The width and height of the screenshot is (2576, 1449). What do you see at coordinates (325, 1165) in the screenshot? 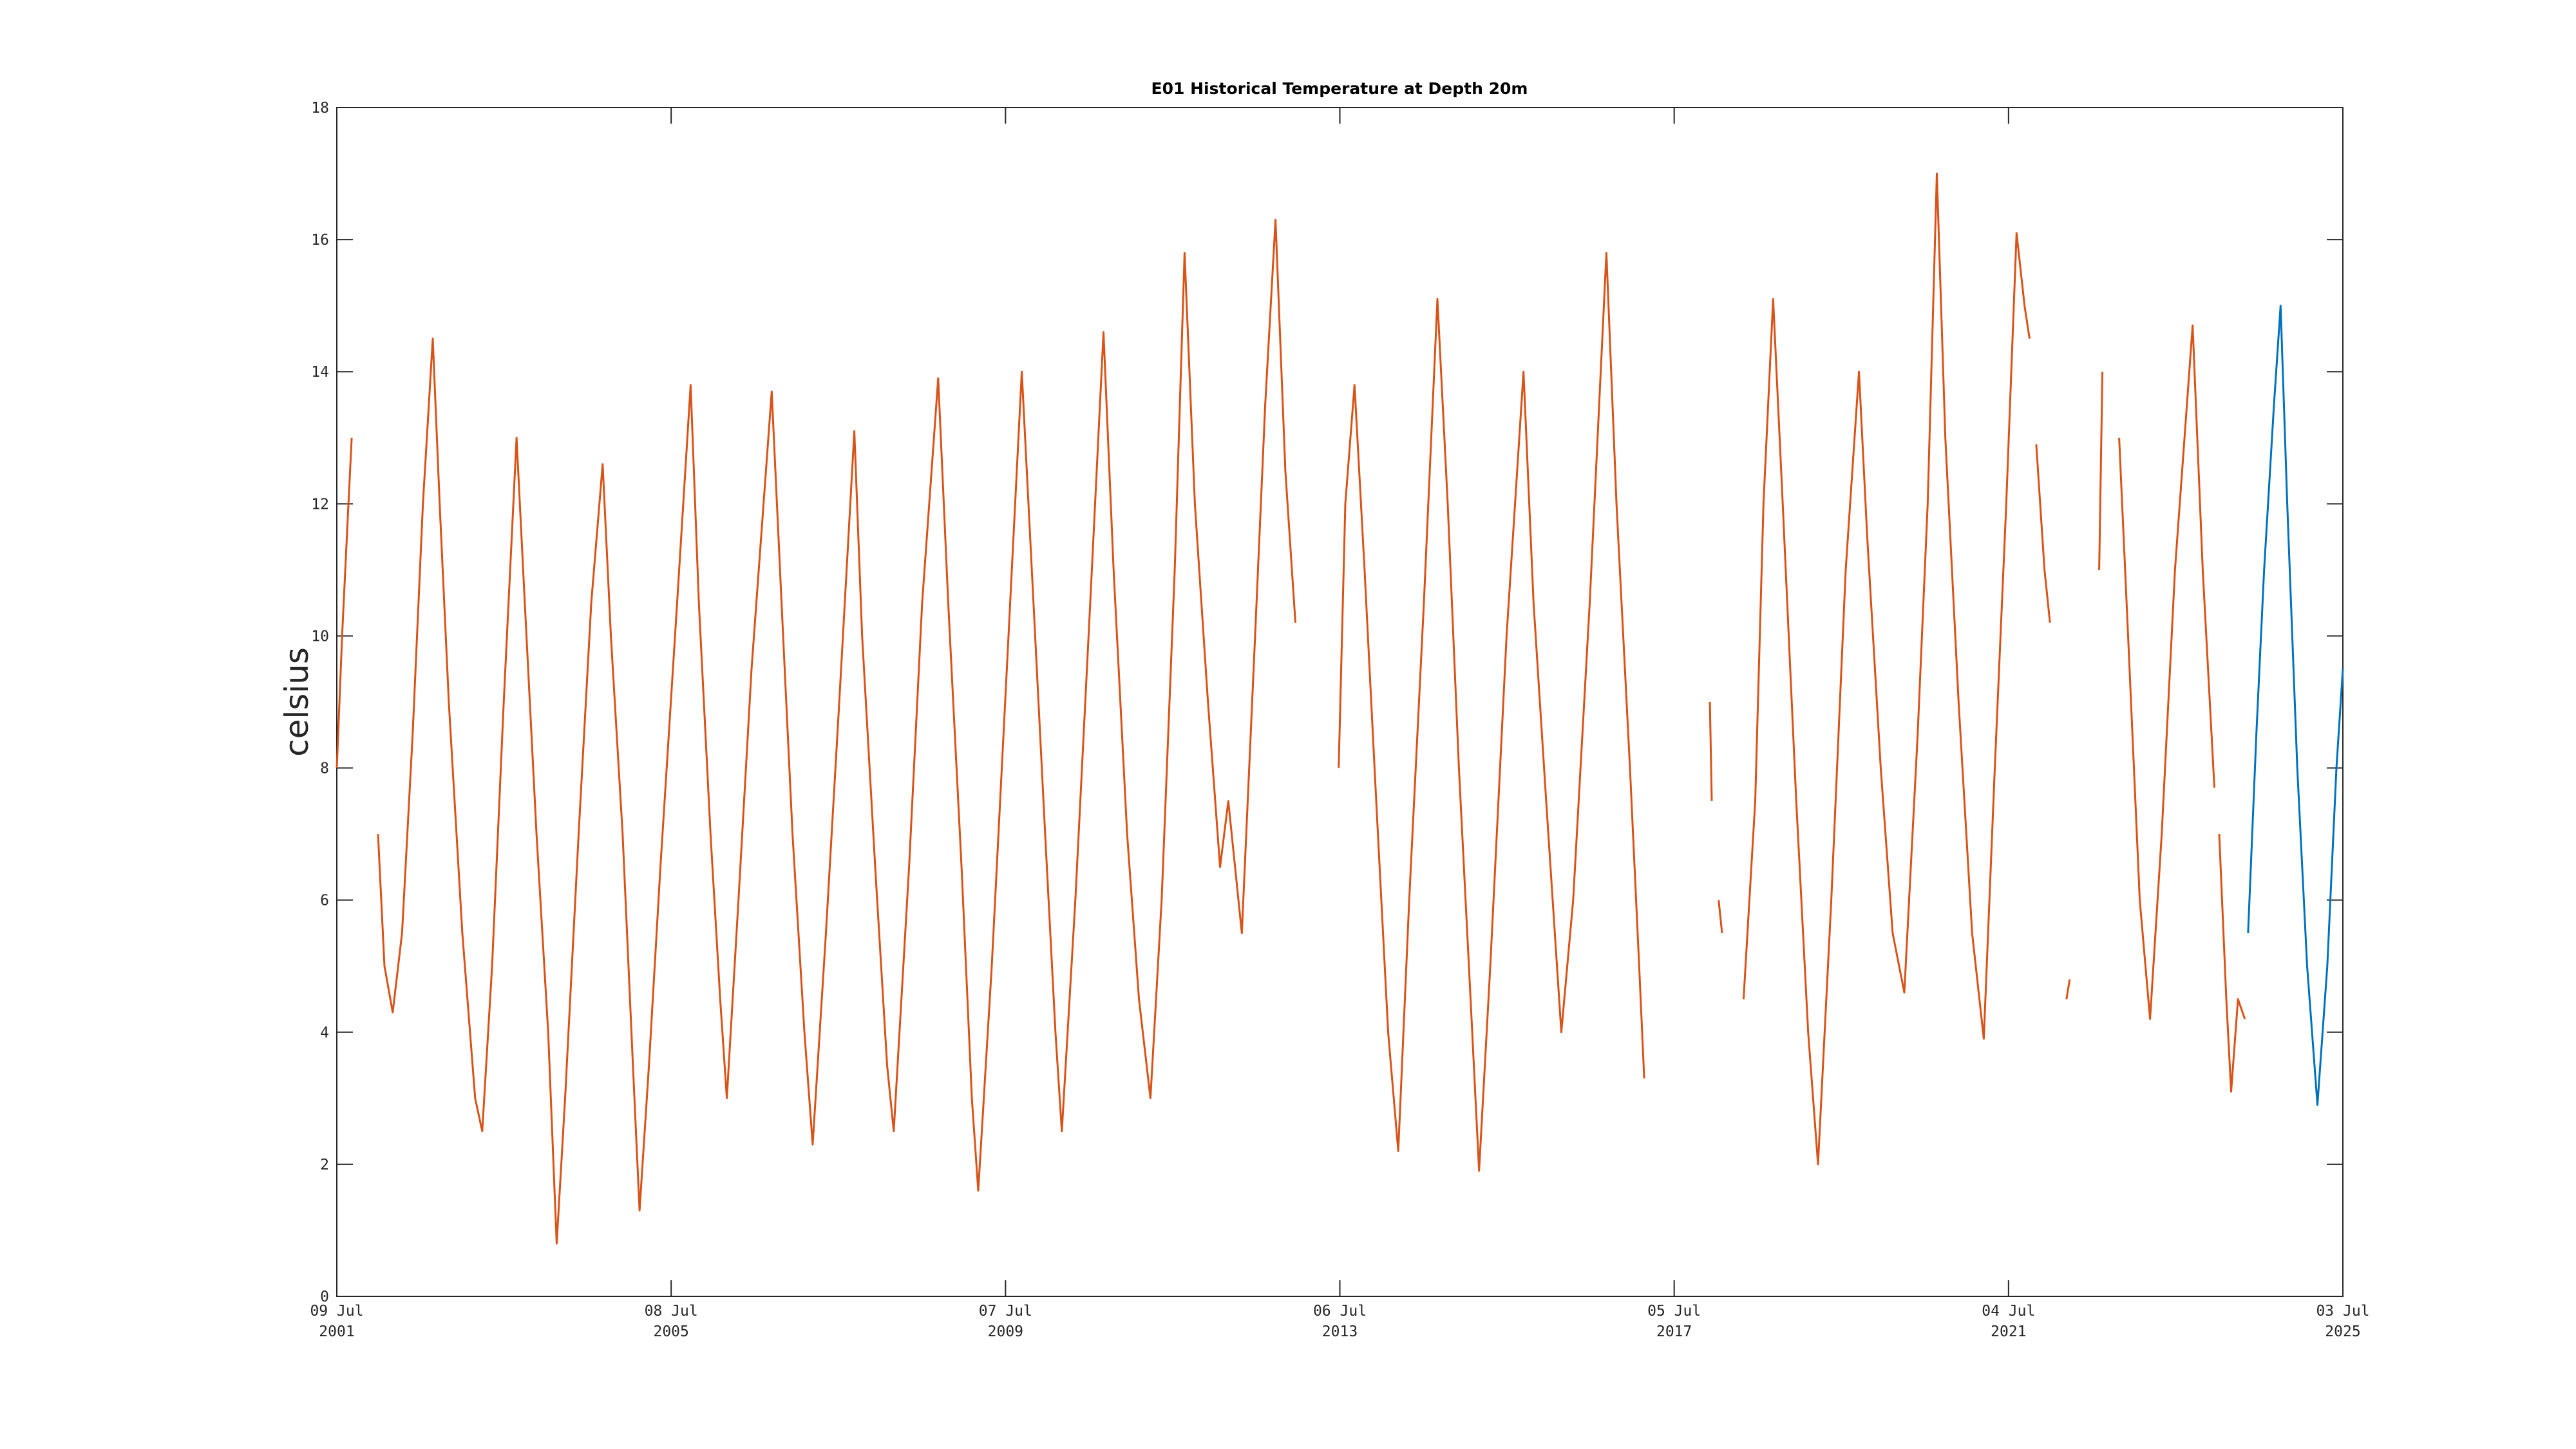
I see `y-tick-label: 2` at bounding box center [325, 1165].